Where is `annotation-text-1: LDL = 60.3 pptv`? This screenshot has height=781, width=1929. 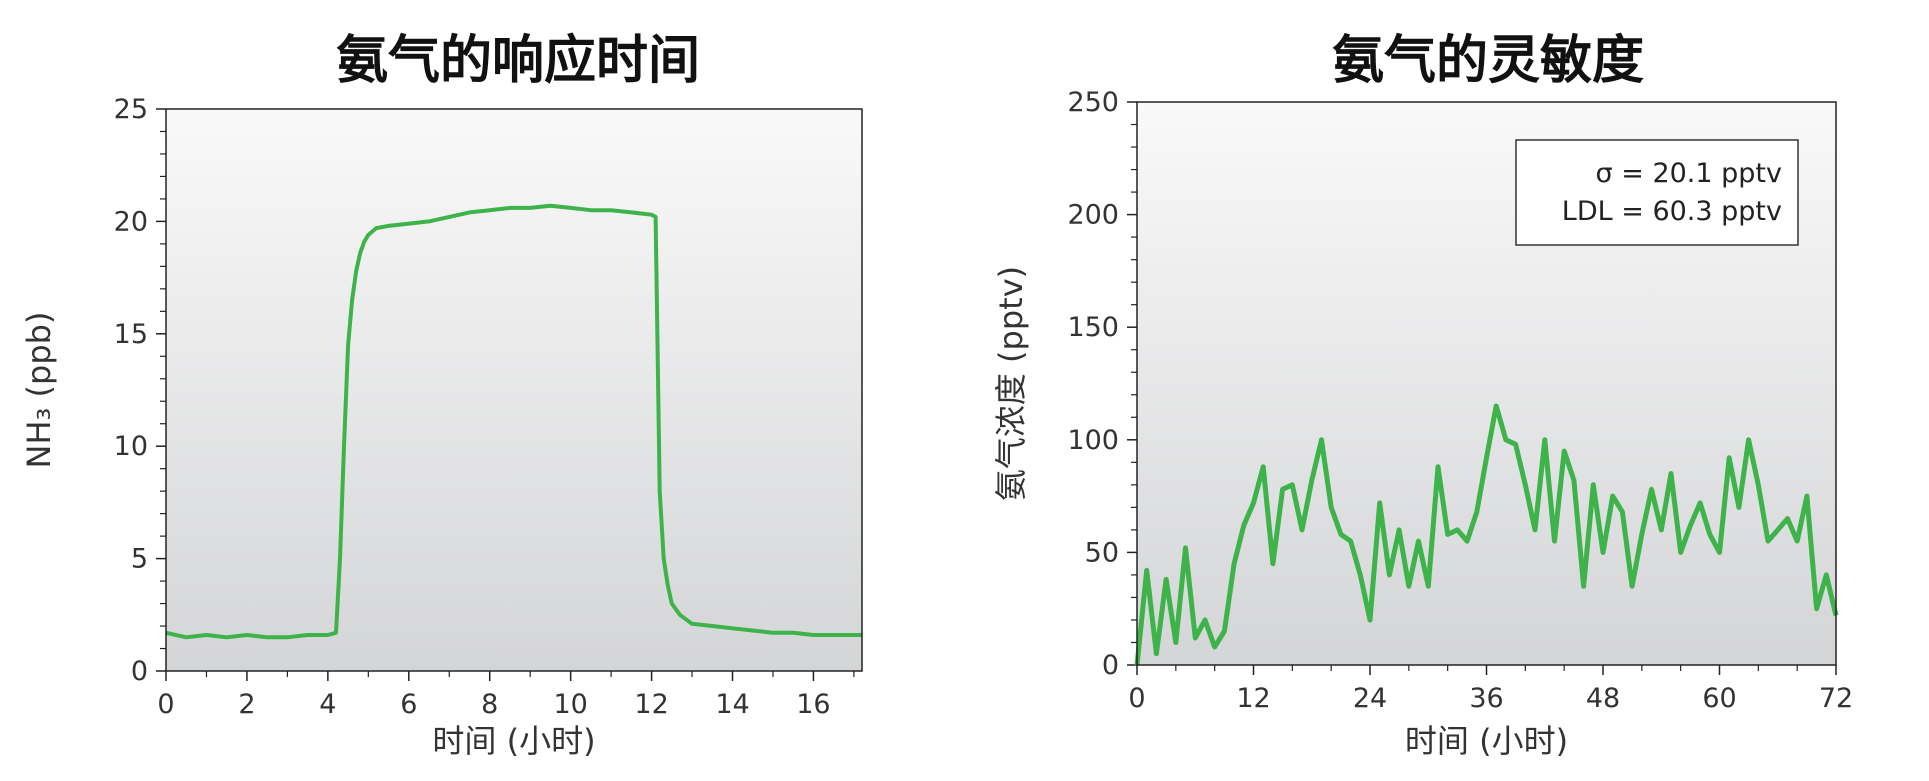 annotation-text-1: LDL = 60.3 pptv is located at coordinates (1672, 211).